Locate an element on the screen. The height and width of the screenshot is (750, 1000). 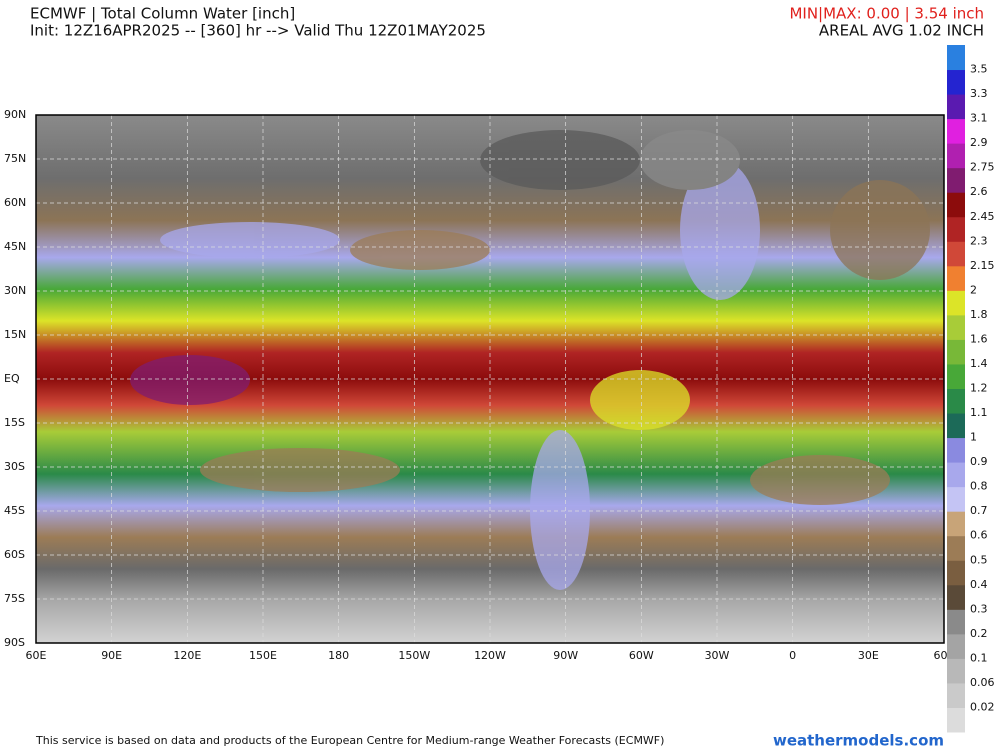
site-link: weathermodels.com is located at coordinates (858, 741).